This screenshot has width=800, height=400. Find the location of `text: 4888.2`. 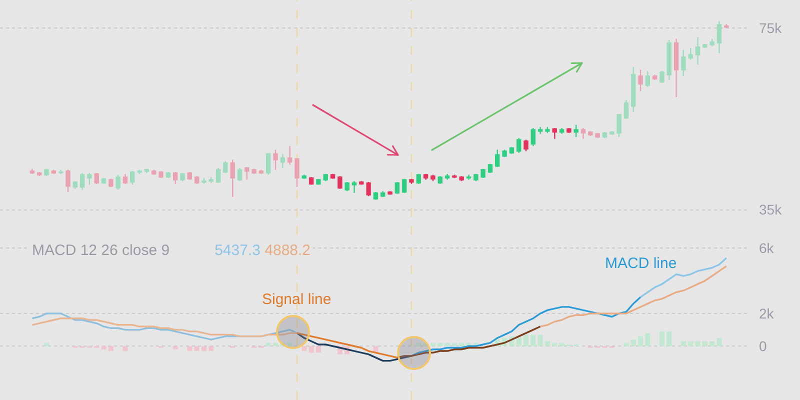

text: 4888.2 is located at coordinates (287, 250).